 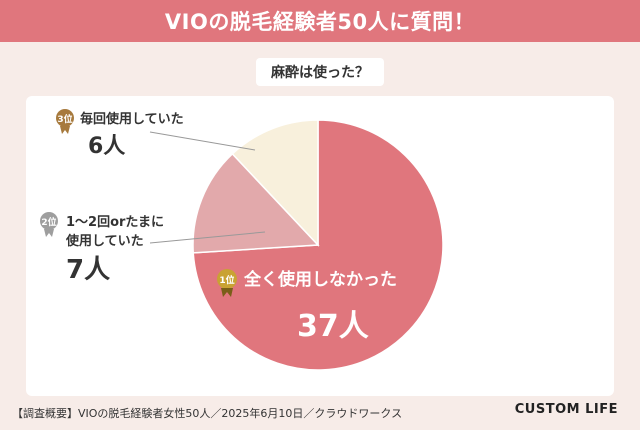 I want to click on rank-label-1: 1位, so click(x=226, y=280).